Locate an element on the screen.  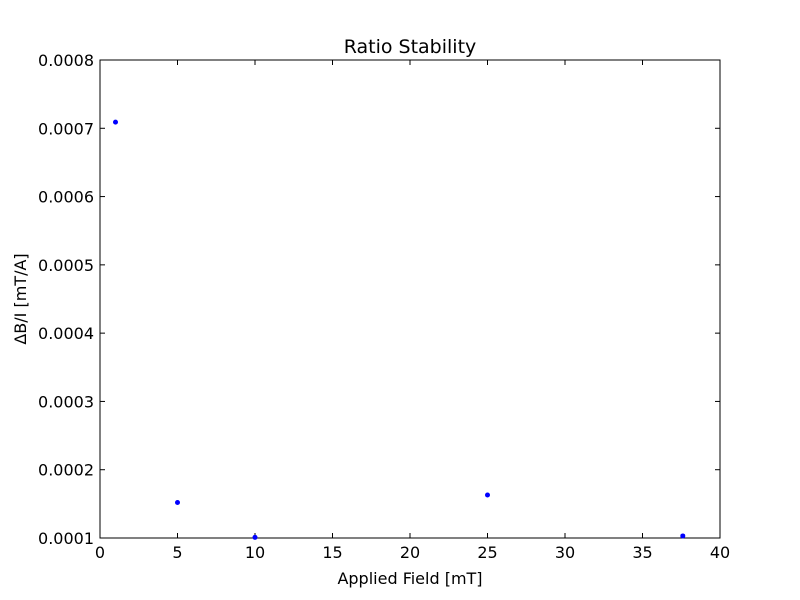
x-tick-label: 0 is located at coordinates (100, 552).